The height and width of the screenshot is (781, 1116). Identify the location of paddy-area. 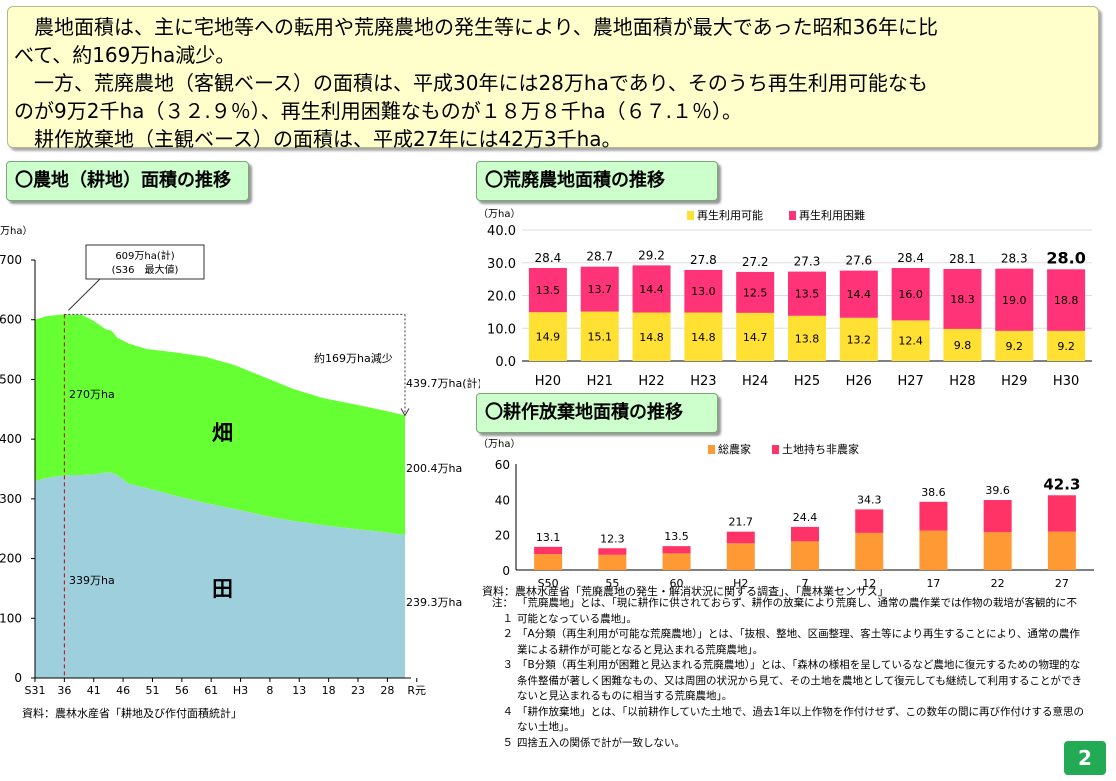
(220, 575).